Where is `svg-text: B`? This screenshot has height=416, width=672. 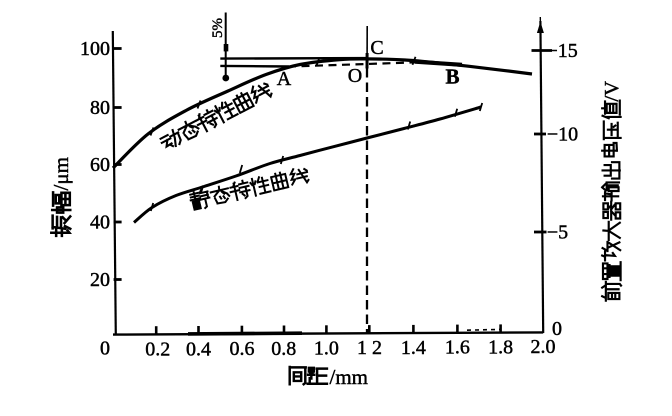
svg-text: B is located at coordinates (452, 77).